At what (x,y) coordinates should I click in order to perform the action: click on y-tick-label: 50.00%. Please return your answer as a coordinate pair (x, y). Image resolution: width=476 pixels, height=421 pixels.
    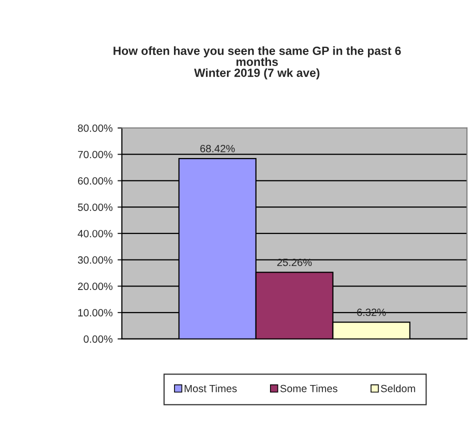
    Looking at the image, I should click on (95, 207).